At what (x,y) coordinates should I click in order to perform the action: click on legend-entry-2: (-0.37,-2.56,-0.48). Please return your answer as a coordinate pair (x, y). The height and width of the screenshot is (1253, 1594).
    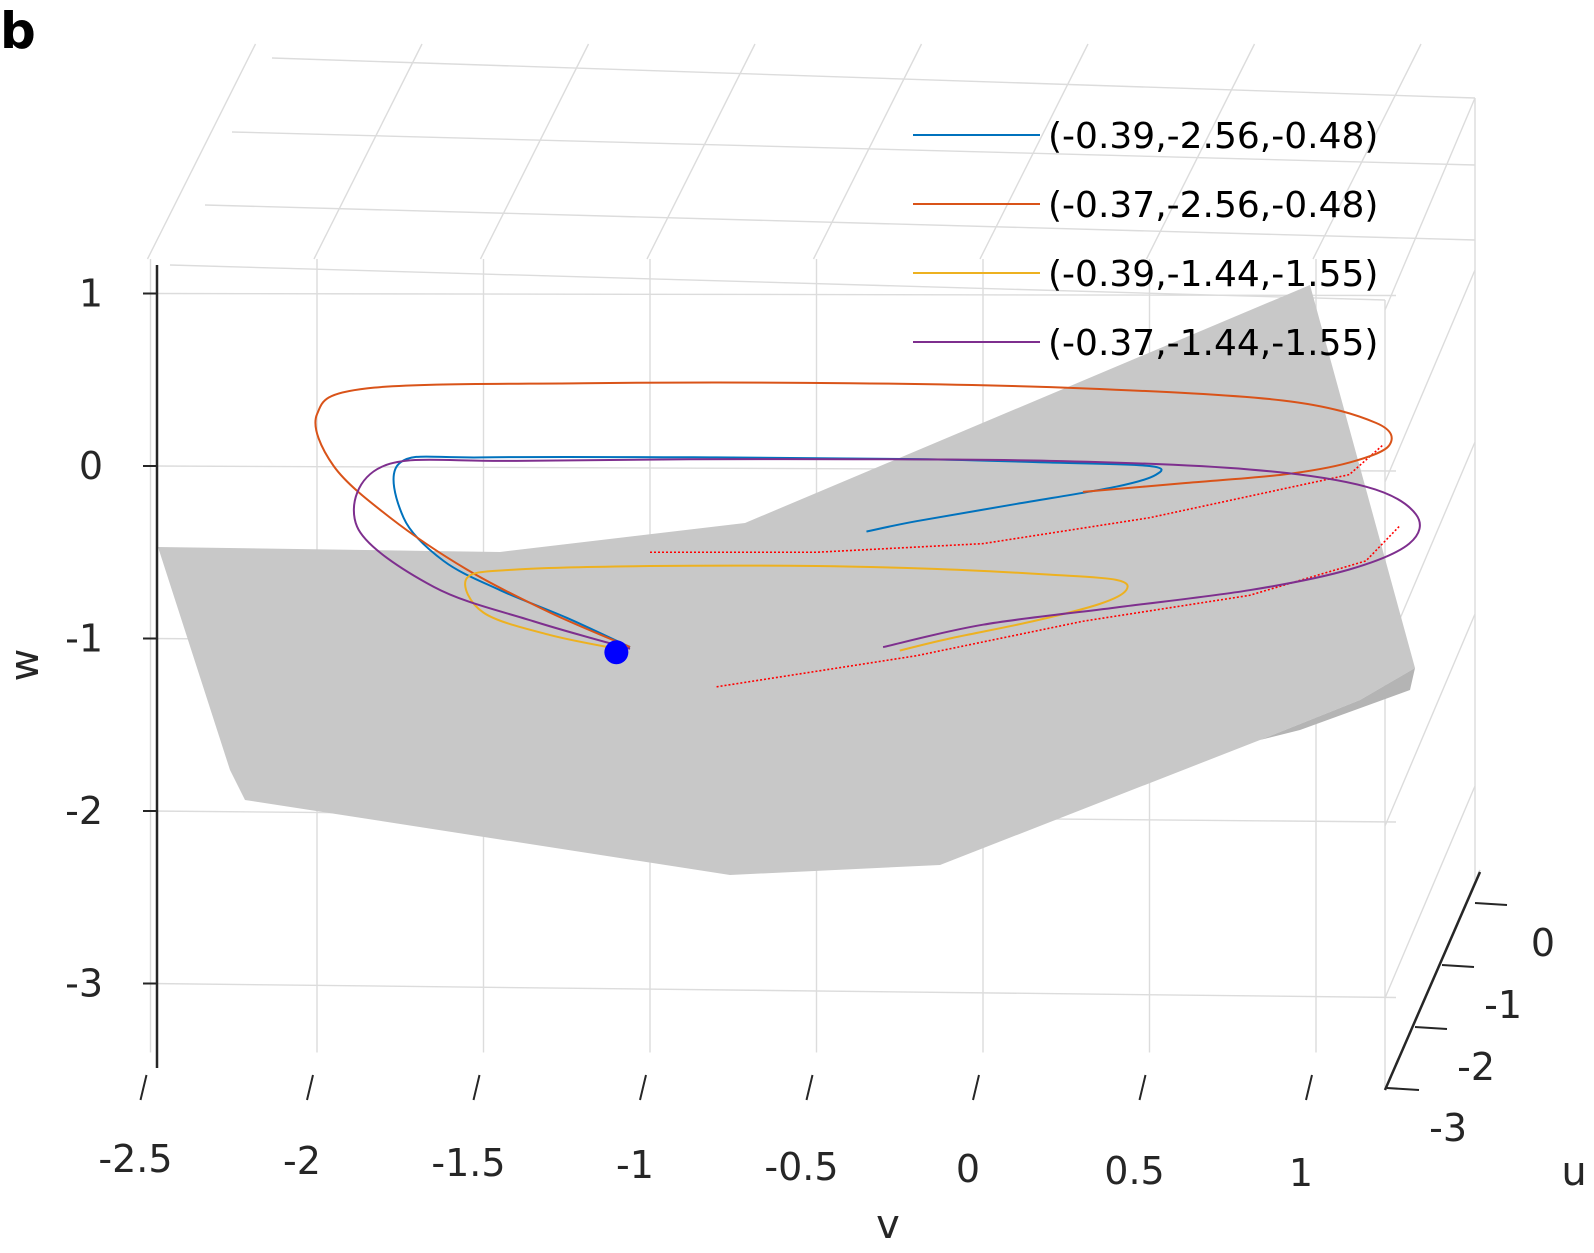
    Looking at the image, I should click on (1213, 205).